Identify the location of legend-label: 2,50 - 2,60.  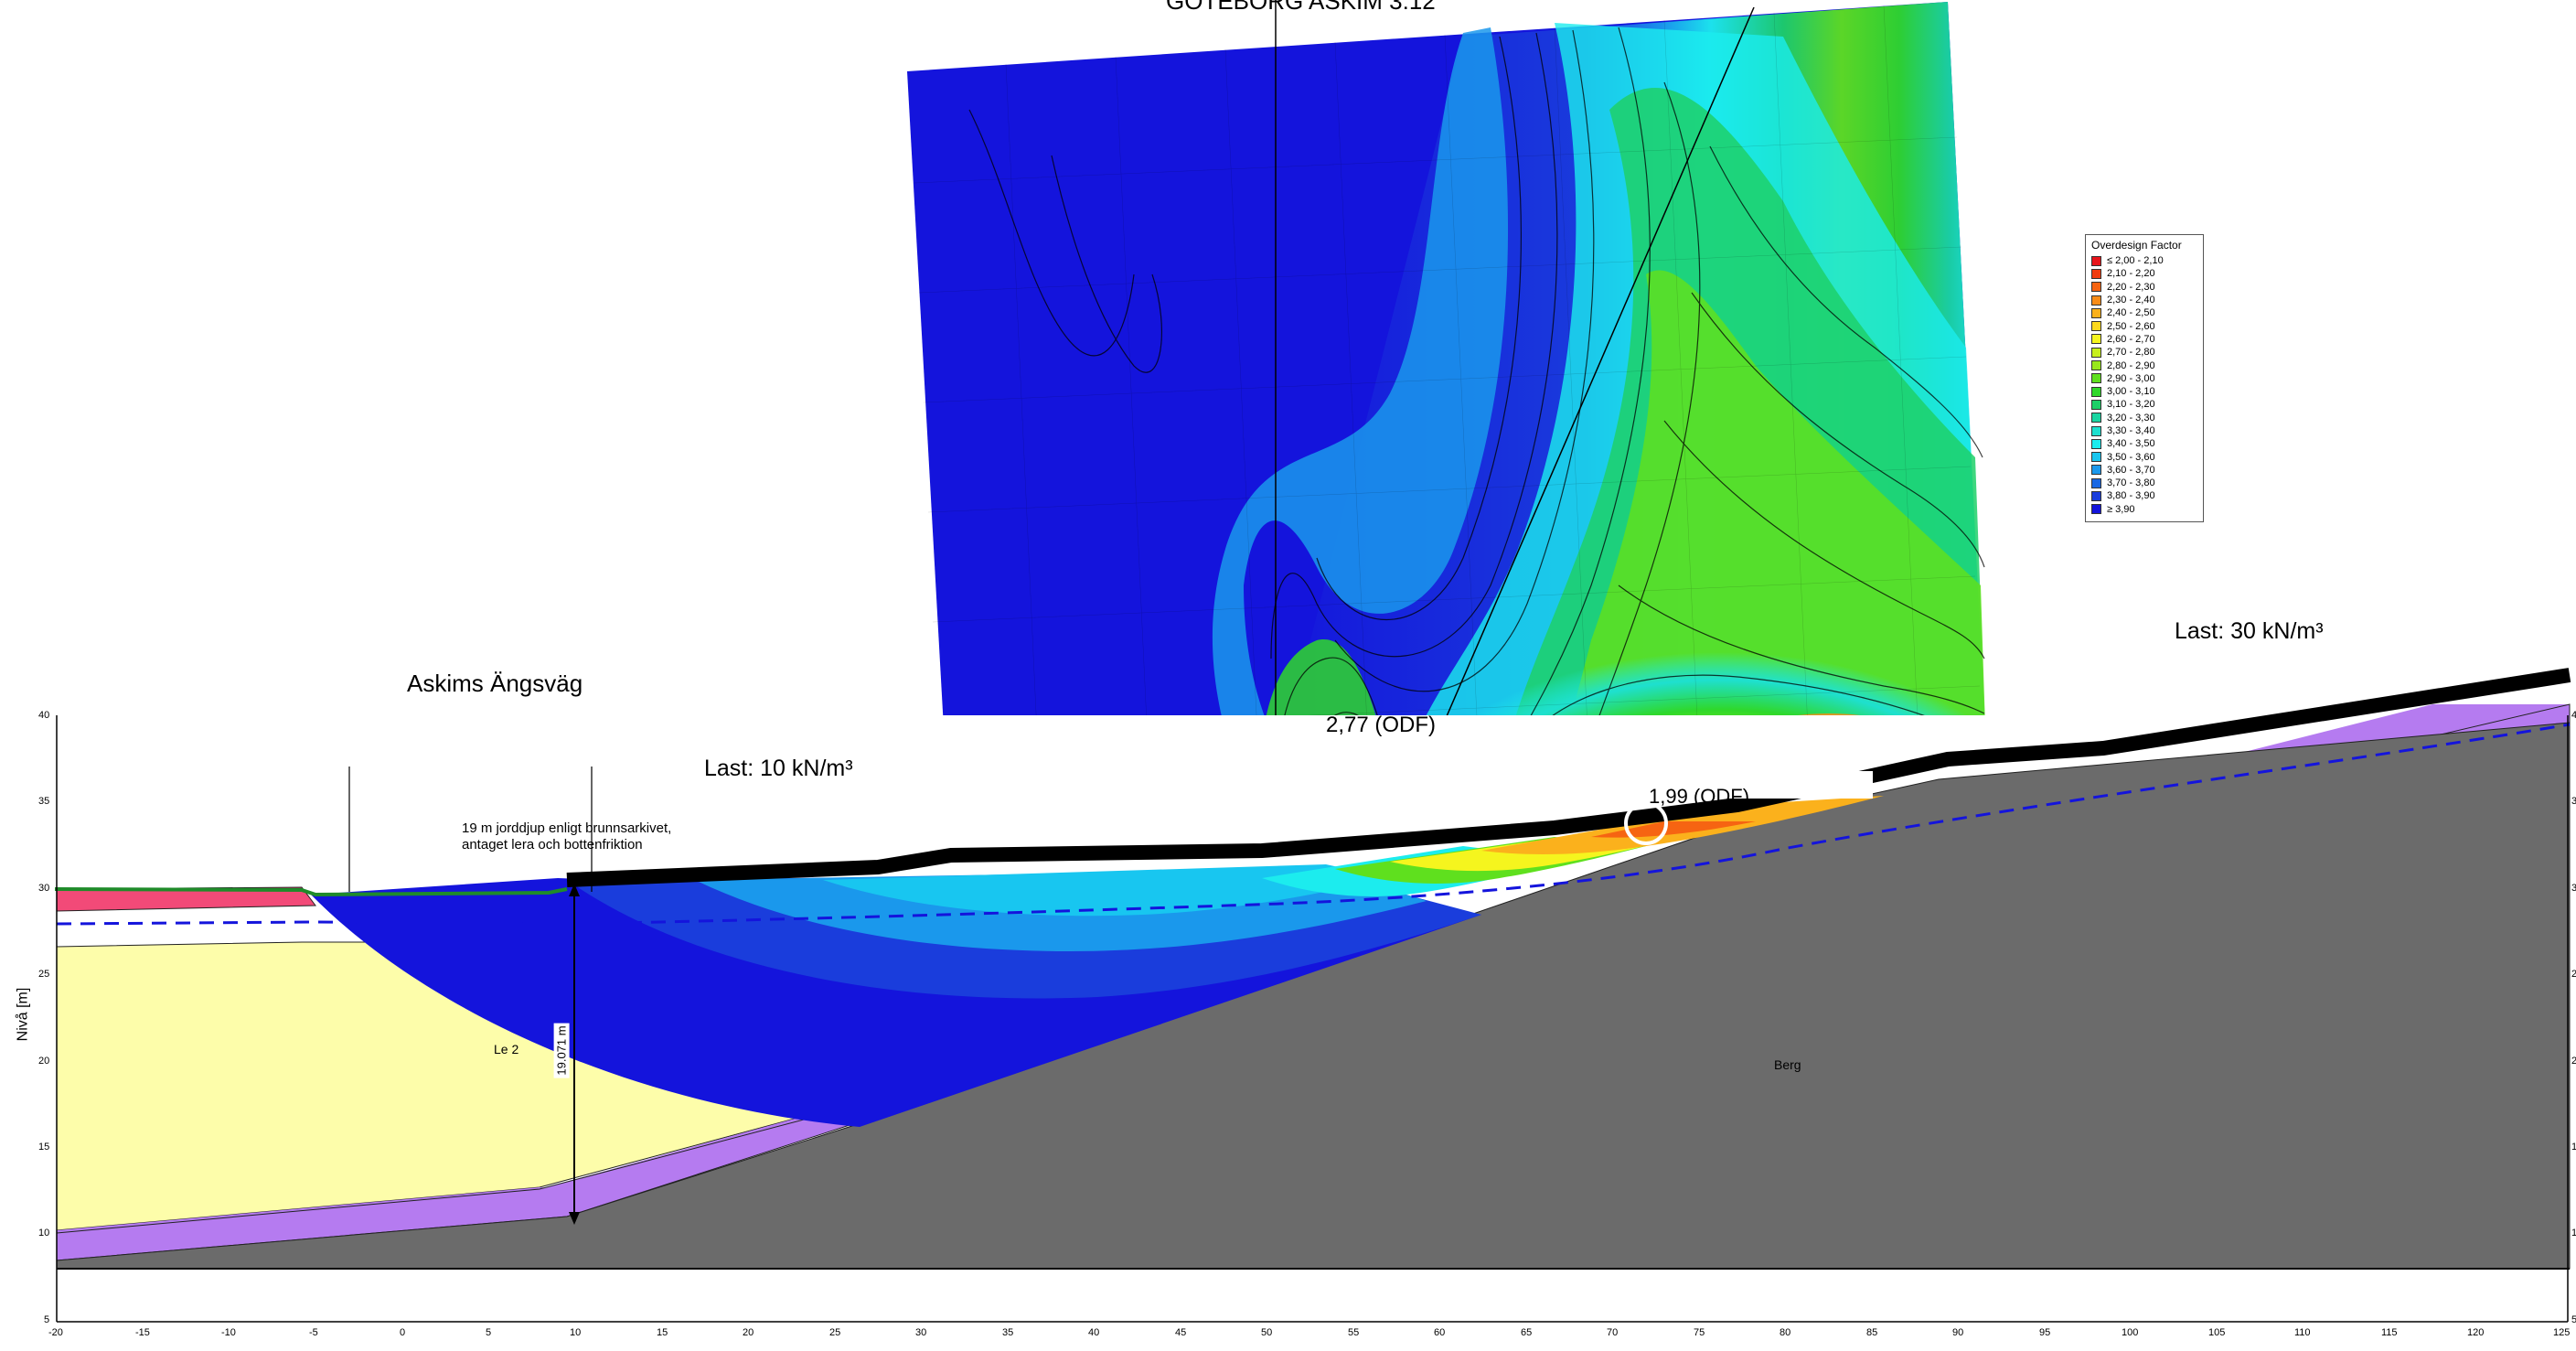
(2131, 326).